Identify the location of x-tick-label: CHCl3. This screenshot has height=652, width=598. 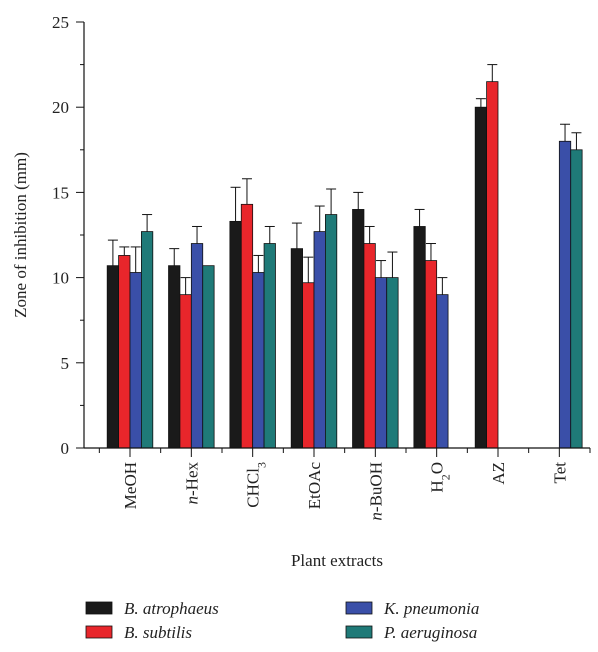
(256, 485).